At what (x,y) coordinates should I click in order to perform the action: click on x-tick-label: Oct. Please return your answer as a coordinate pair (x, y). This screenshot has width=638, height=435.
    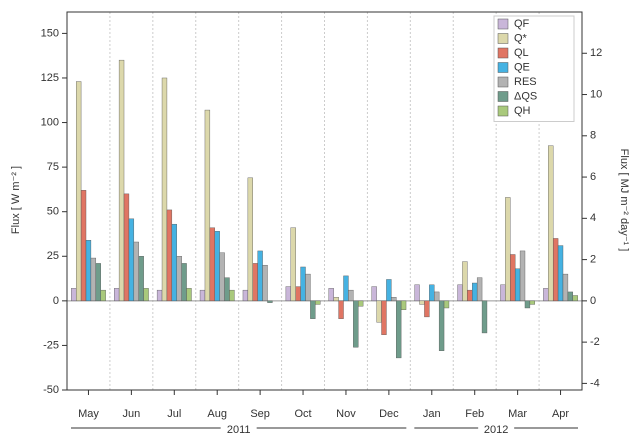
    Looking at the image, I should click on (302, 414).